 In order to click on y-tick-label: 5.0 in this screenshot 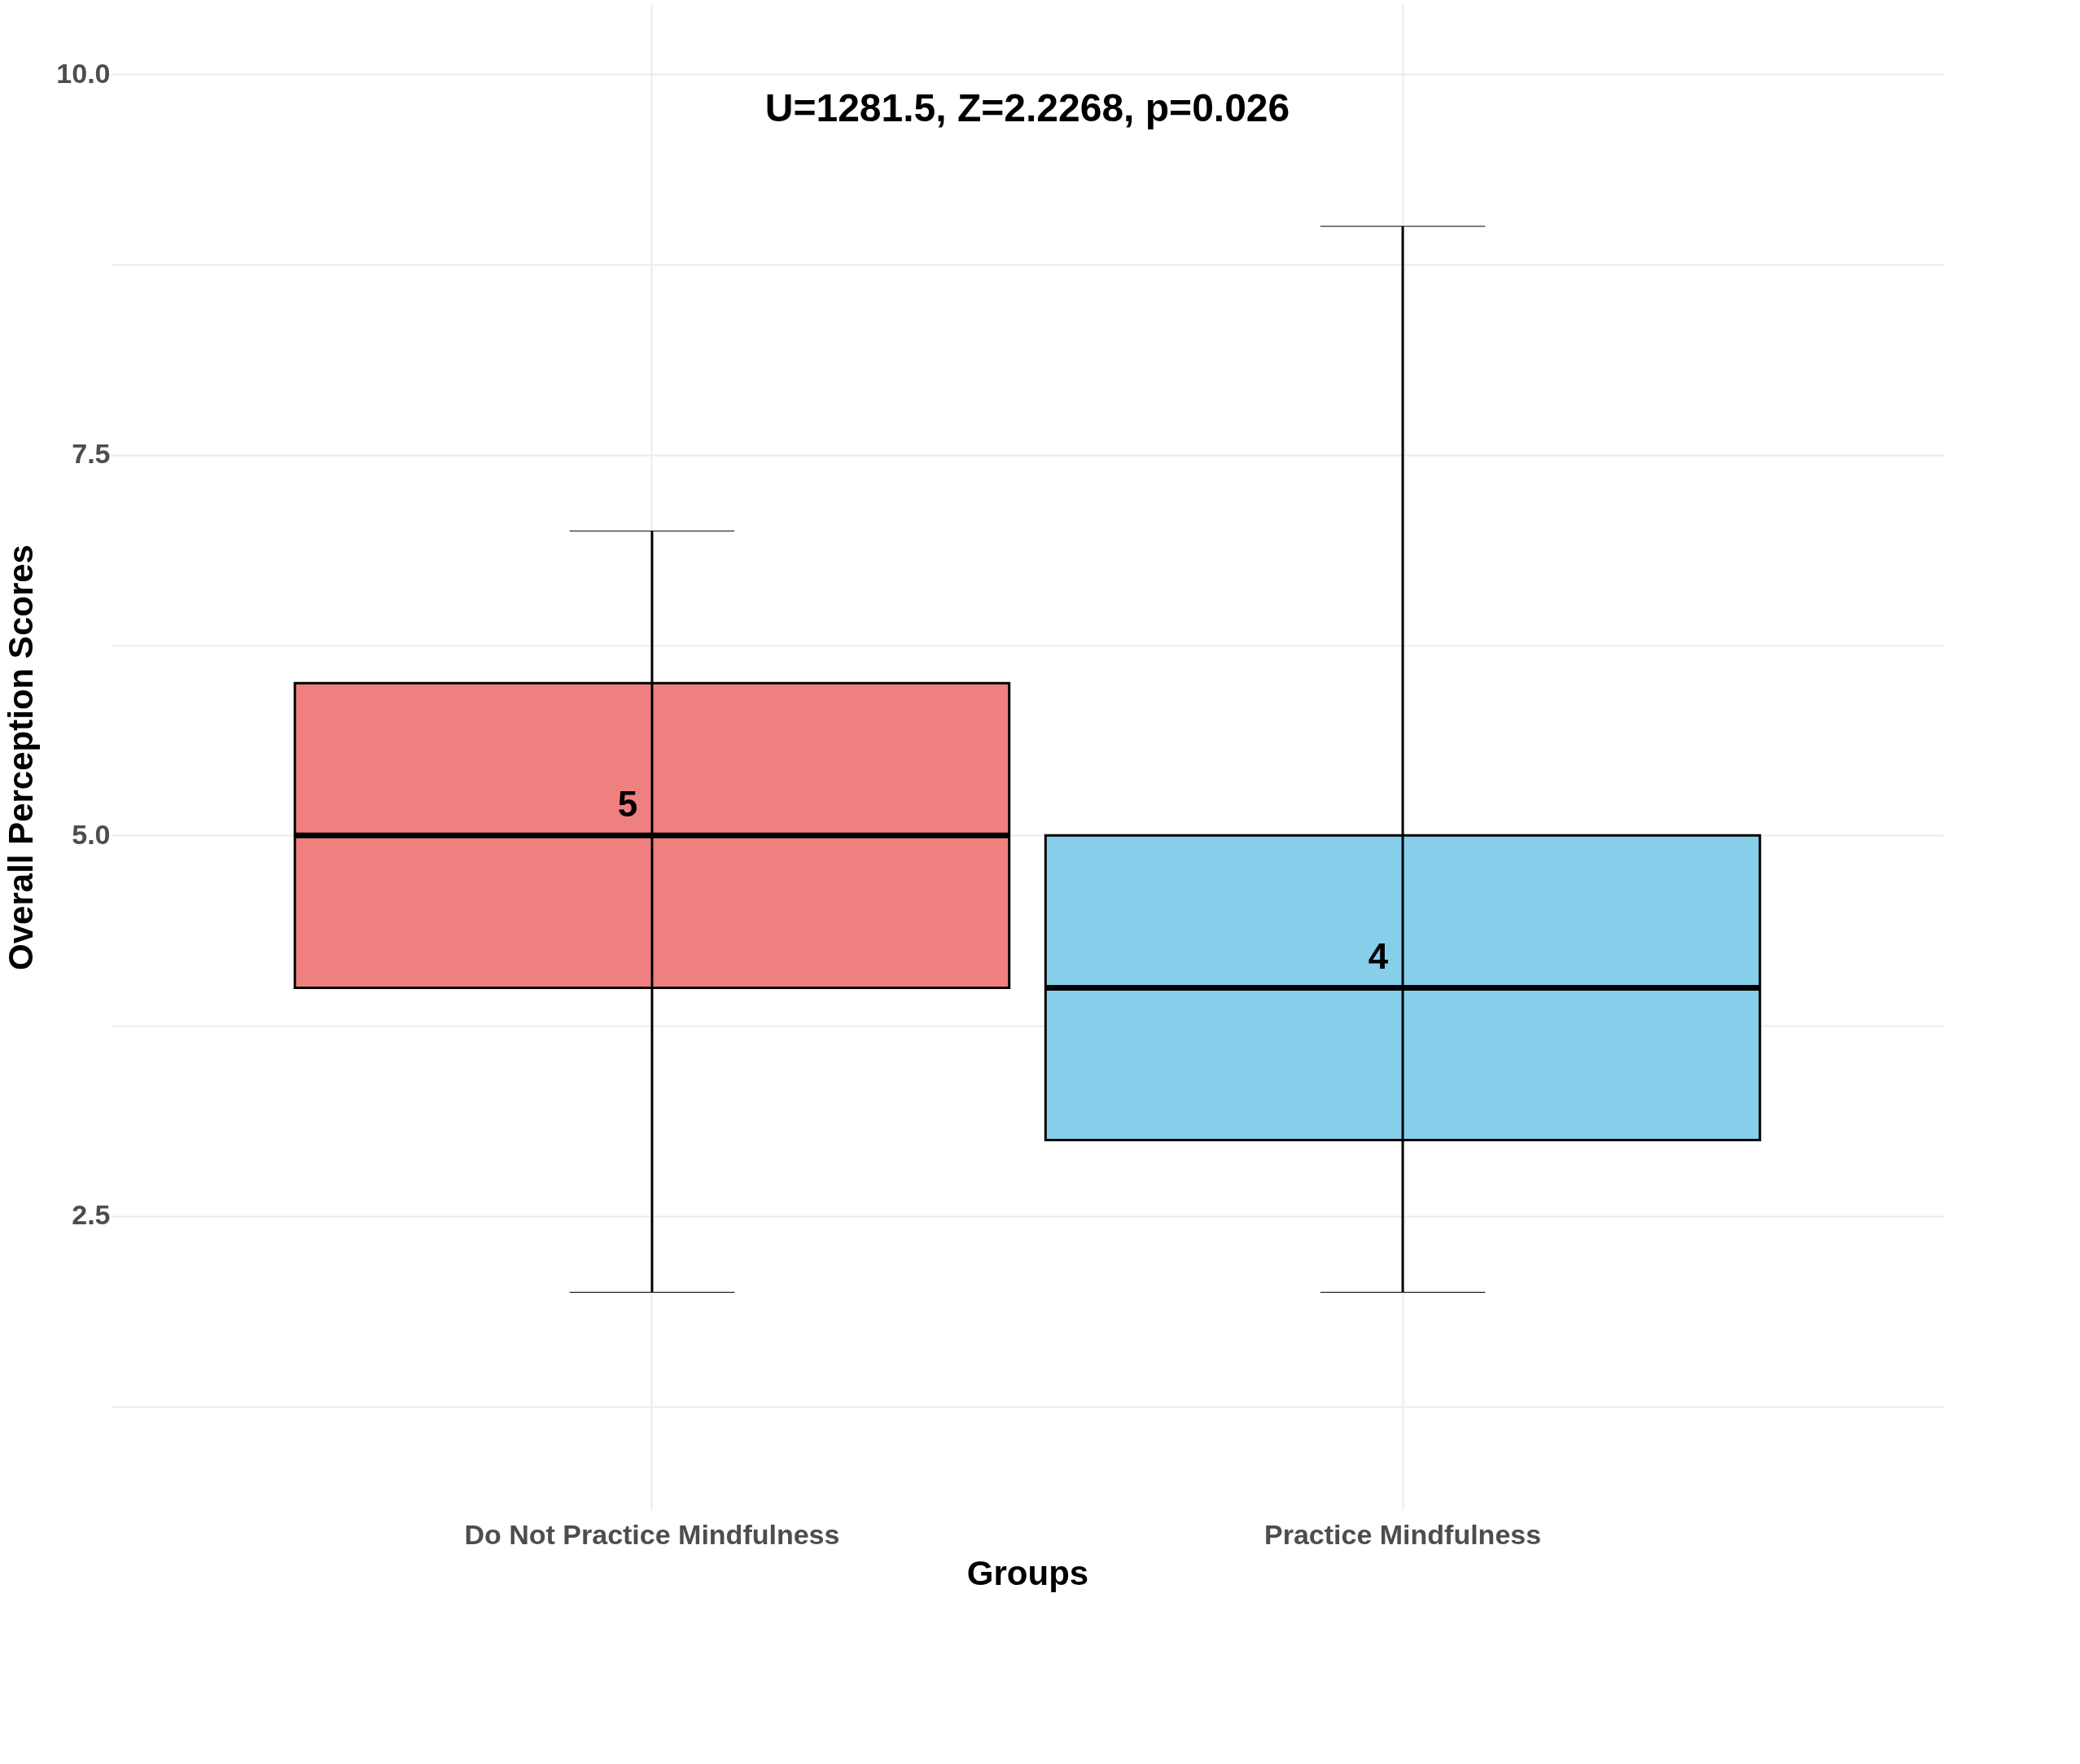, I will do `click(91, 834)`.